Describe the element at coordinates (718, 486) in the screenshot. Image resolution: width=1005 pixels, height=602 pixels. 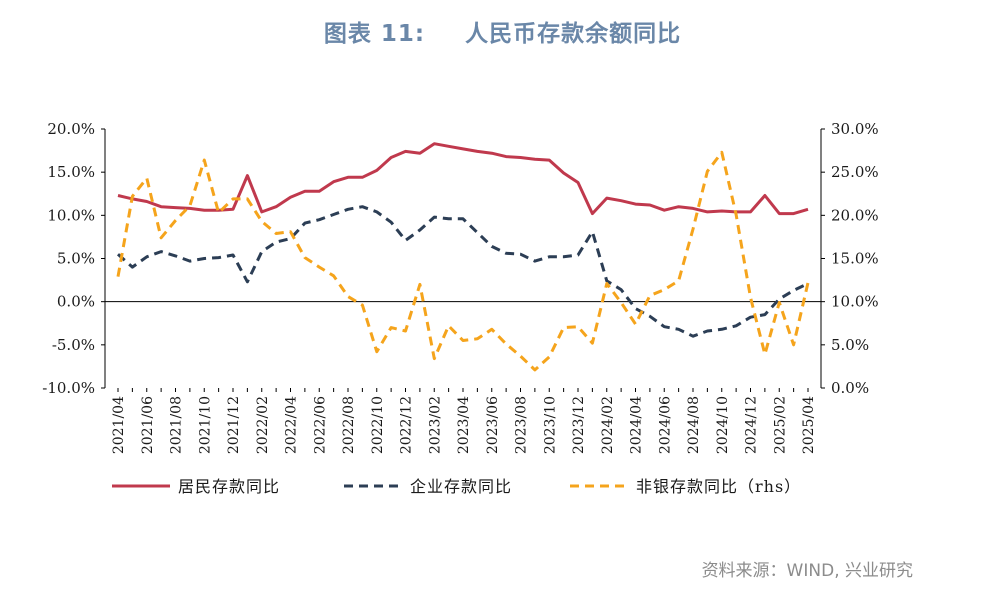
I see `legend-label-nonbank-deposit: 非银存款同比（rhs）` at that location.